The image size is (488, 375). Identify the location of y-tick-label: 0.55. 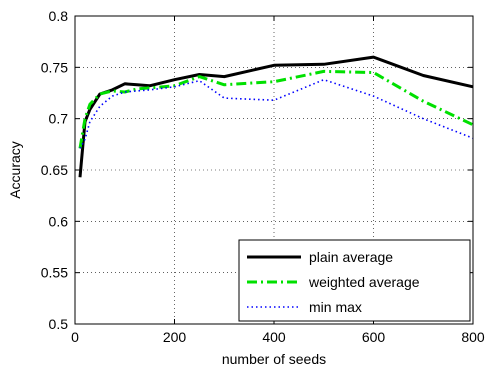
(54, 273).